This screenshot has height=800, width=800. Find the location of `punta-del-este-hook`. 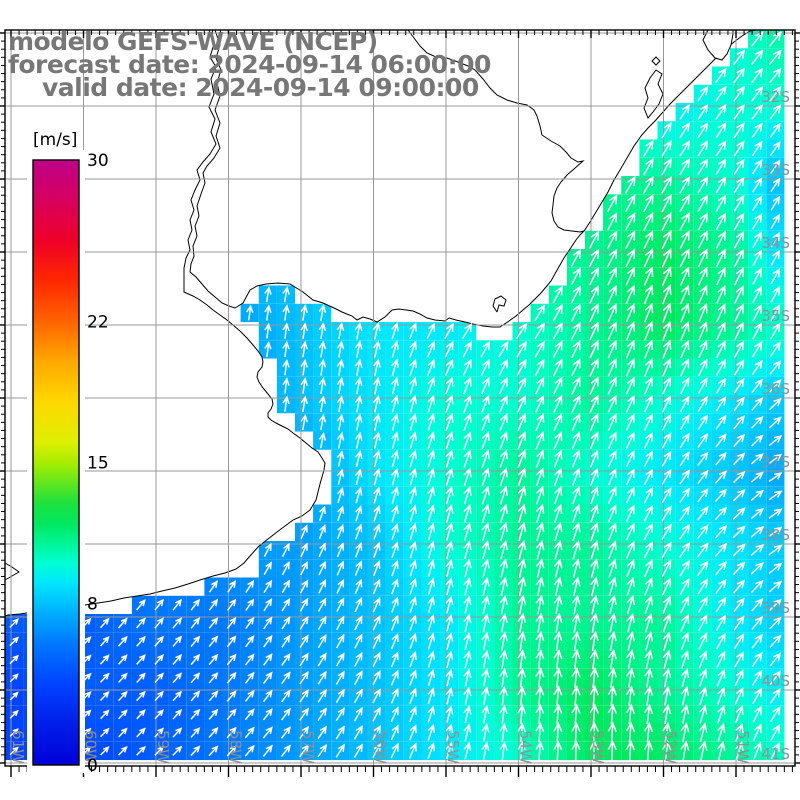

punta-del-este-hook is located at coordinates (499, 304).